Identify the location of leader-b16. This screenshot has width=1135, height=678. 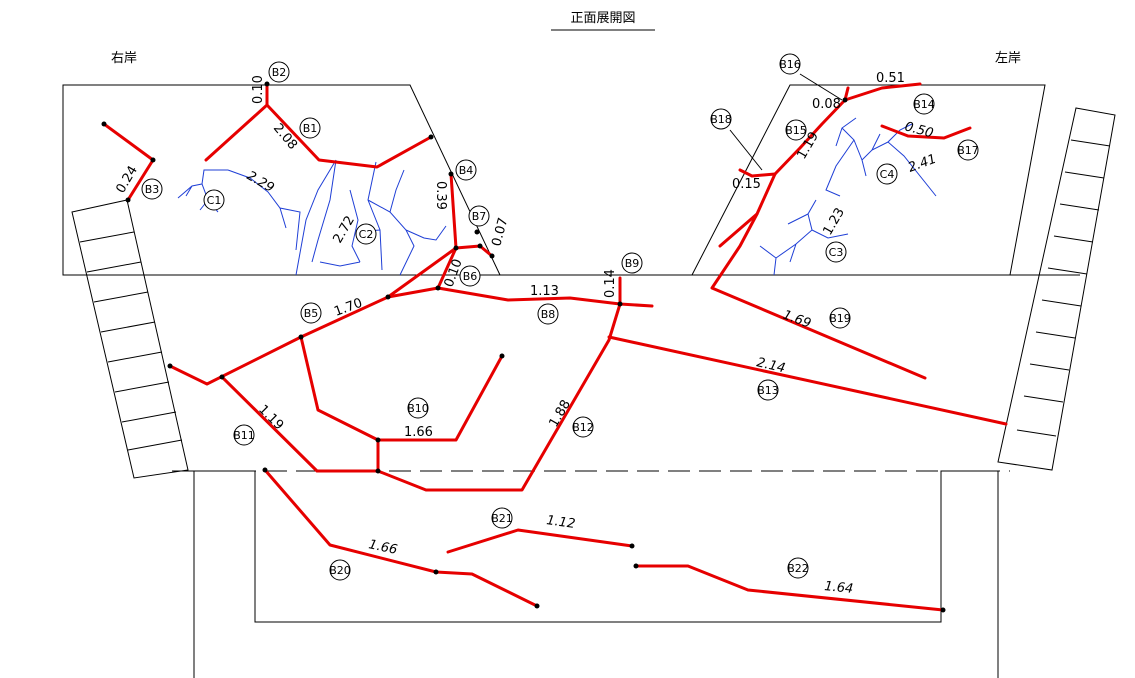
(821, 87).